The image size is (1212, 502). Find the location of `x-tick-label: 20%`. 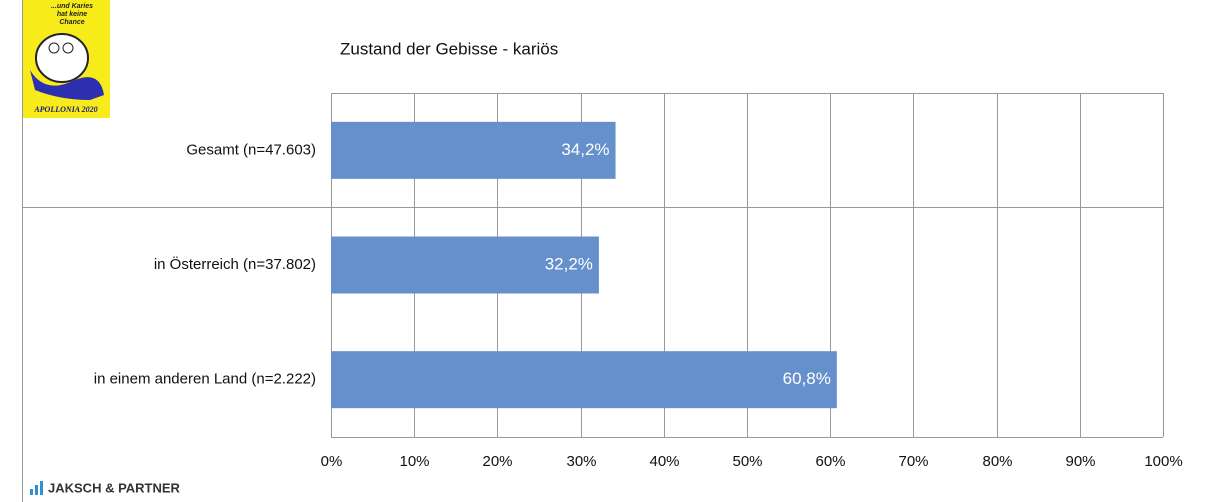

x-tick-label: 20% is located at coordinates (497, 461).